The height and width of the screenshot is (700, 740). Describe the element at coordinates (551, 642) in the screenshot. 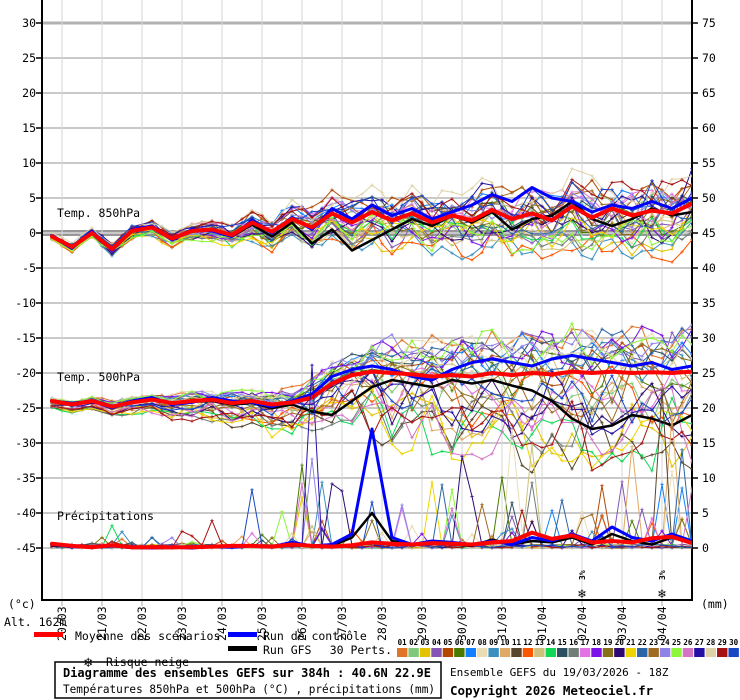

I see `pert-number-label: 14` at that location.